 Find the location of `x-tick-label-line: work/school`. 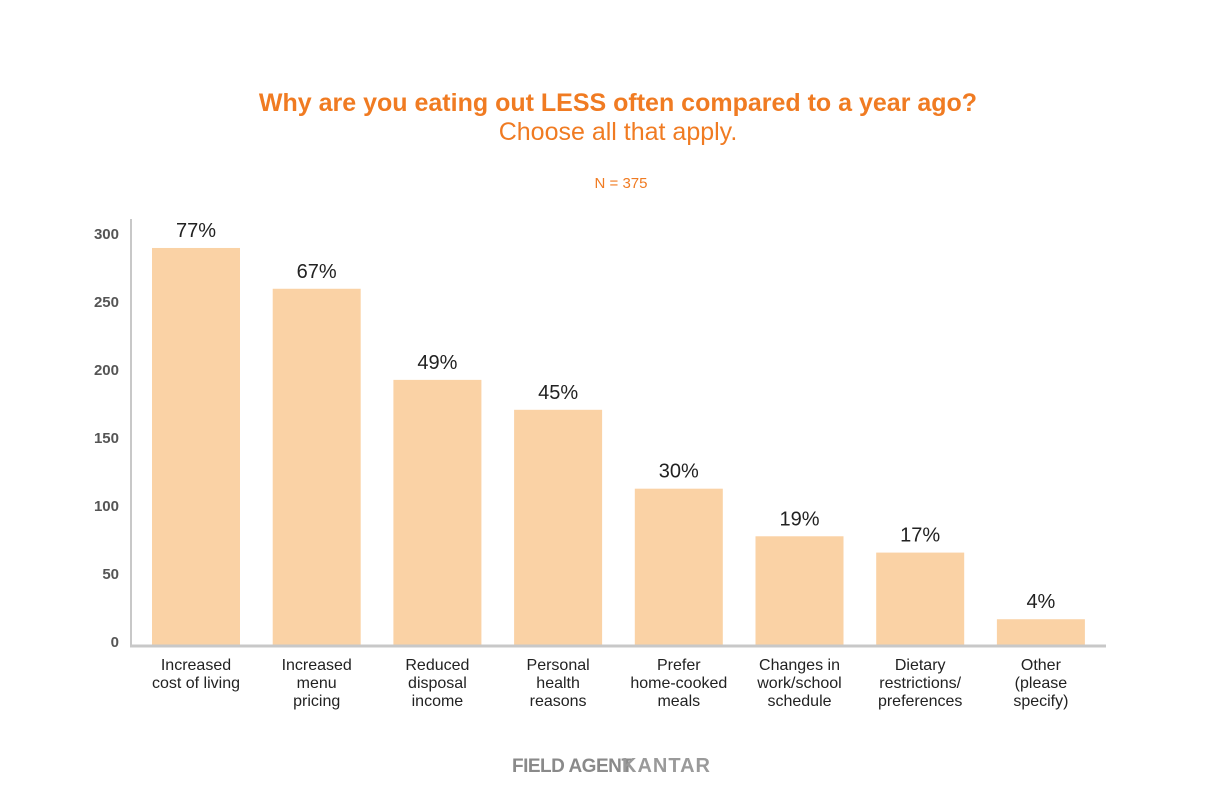

x-tick-label-line: work/school is located at coordinates (798, 683).